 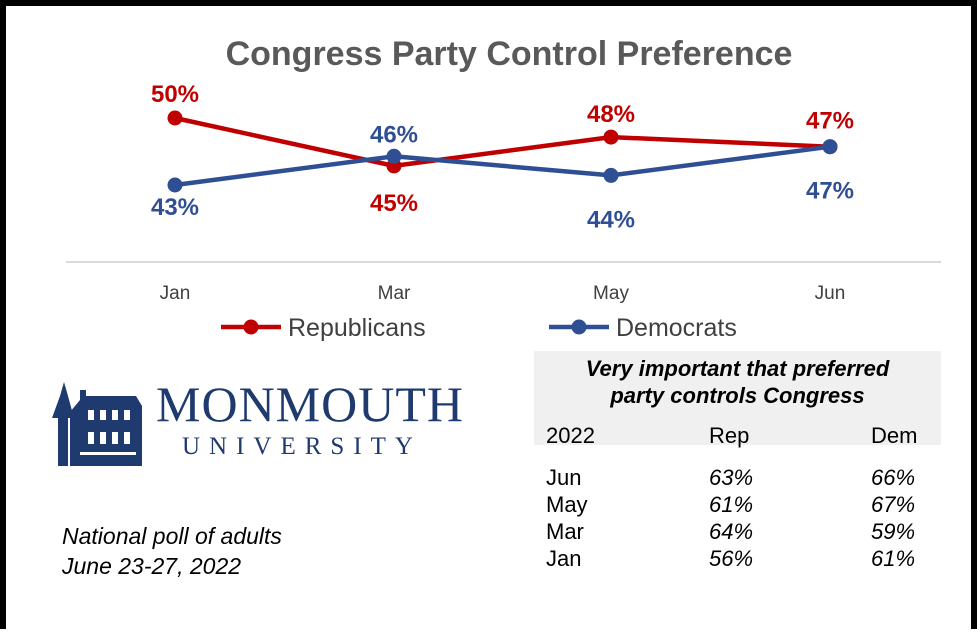 What do you see at coordinates (394, 134) in the screenshot?
I see `democrats-label-mar: 46%` at bounding box center [394, 134].